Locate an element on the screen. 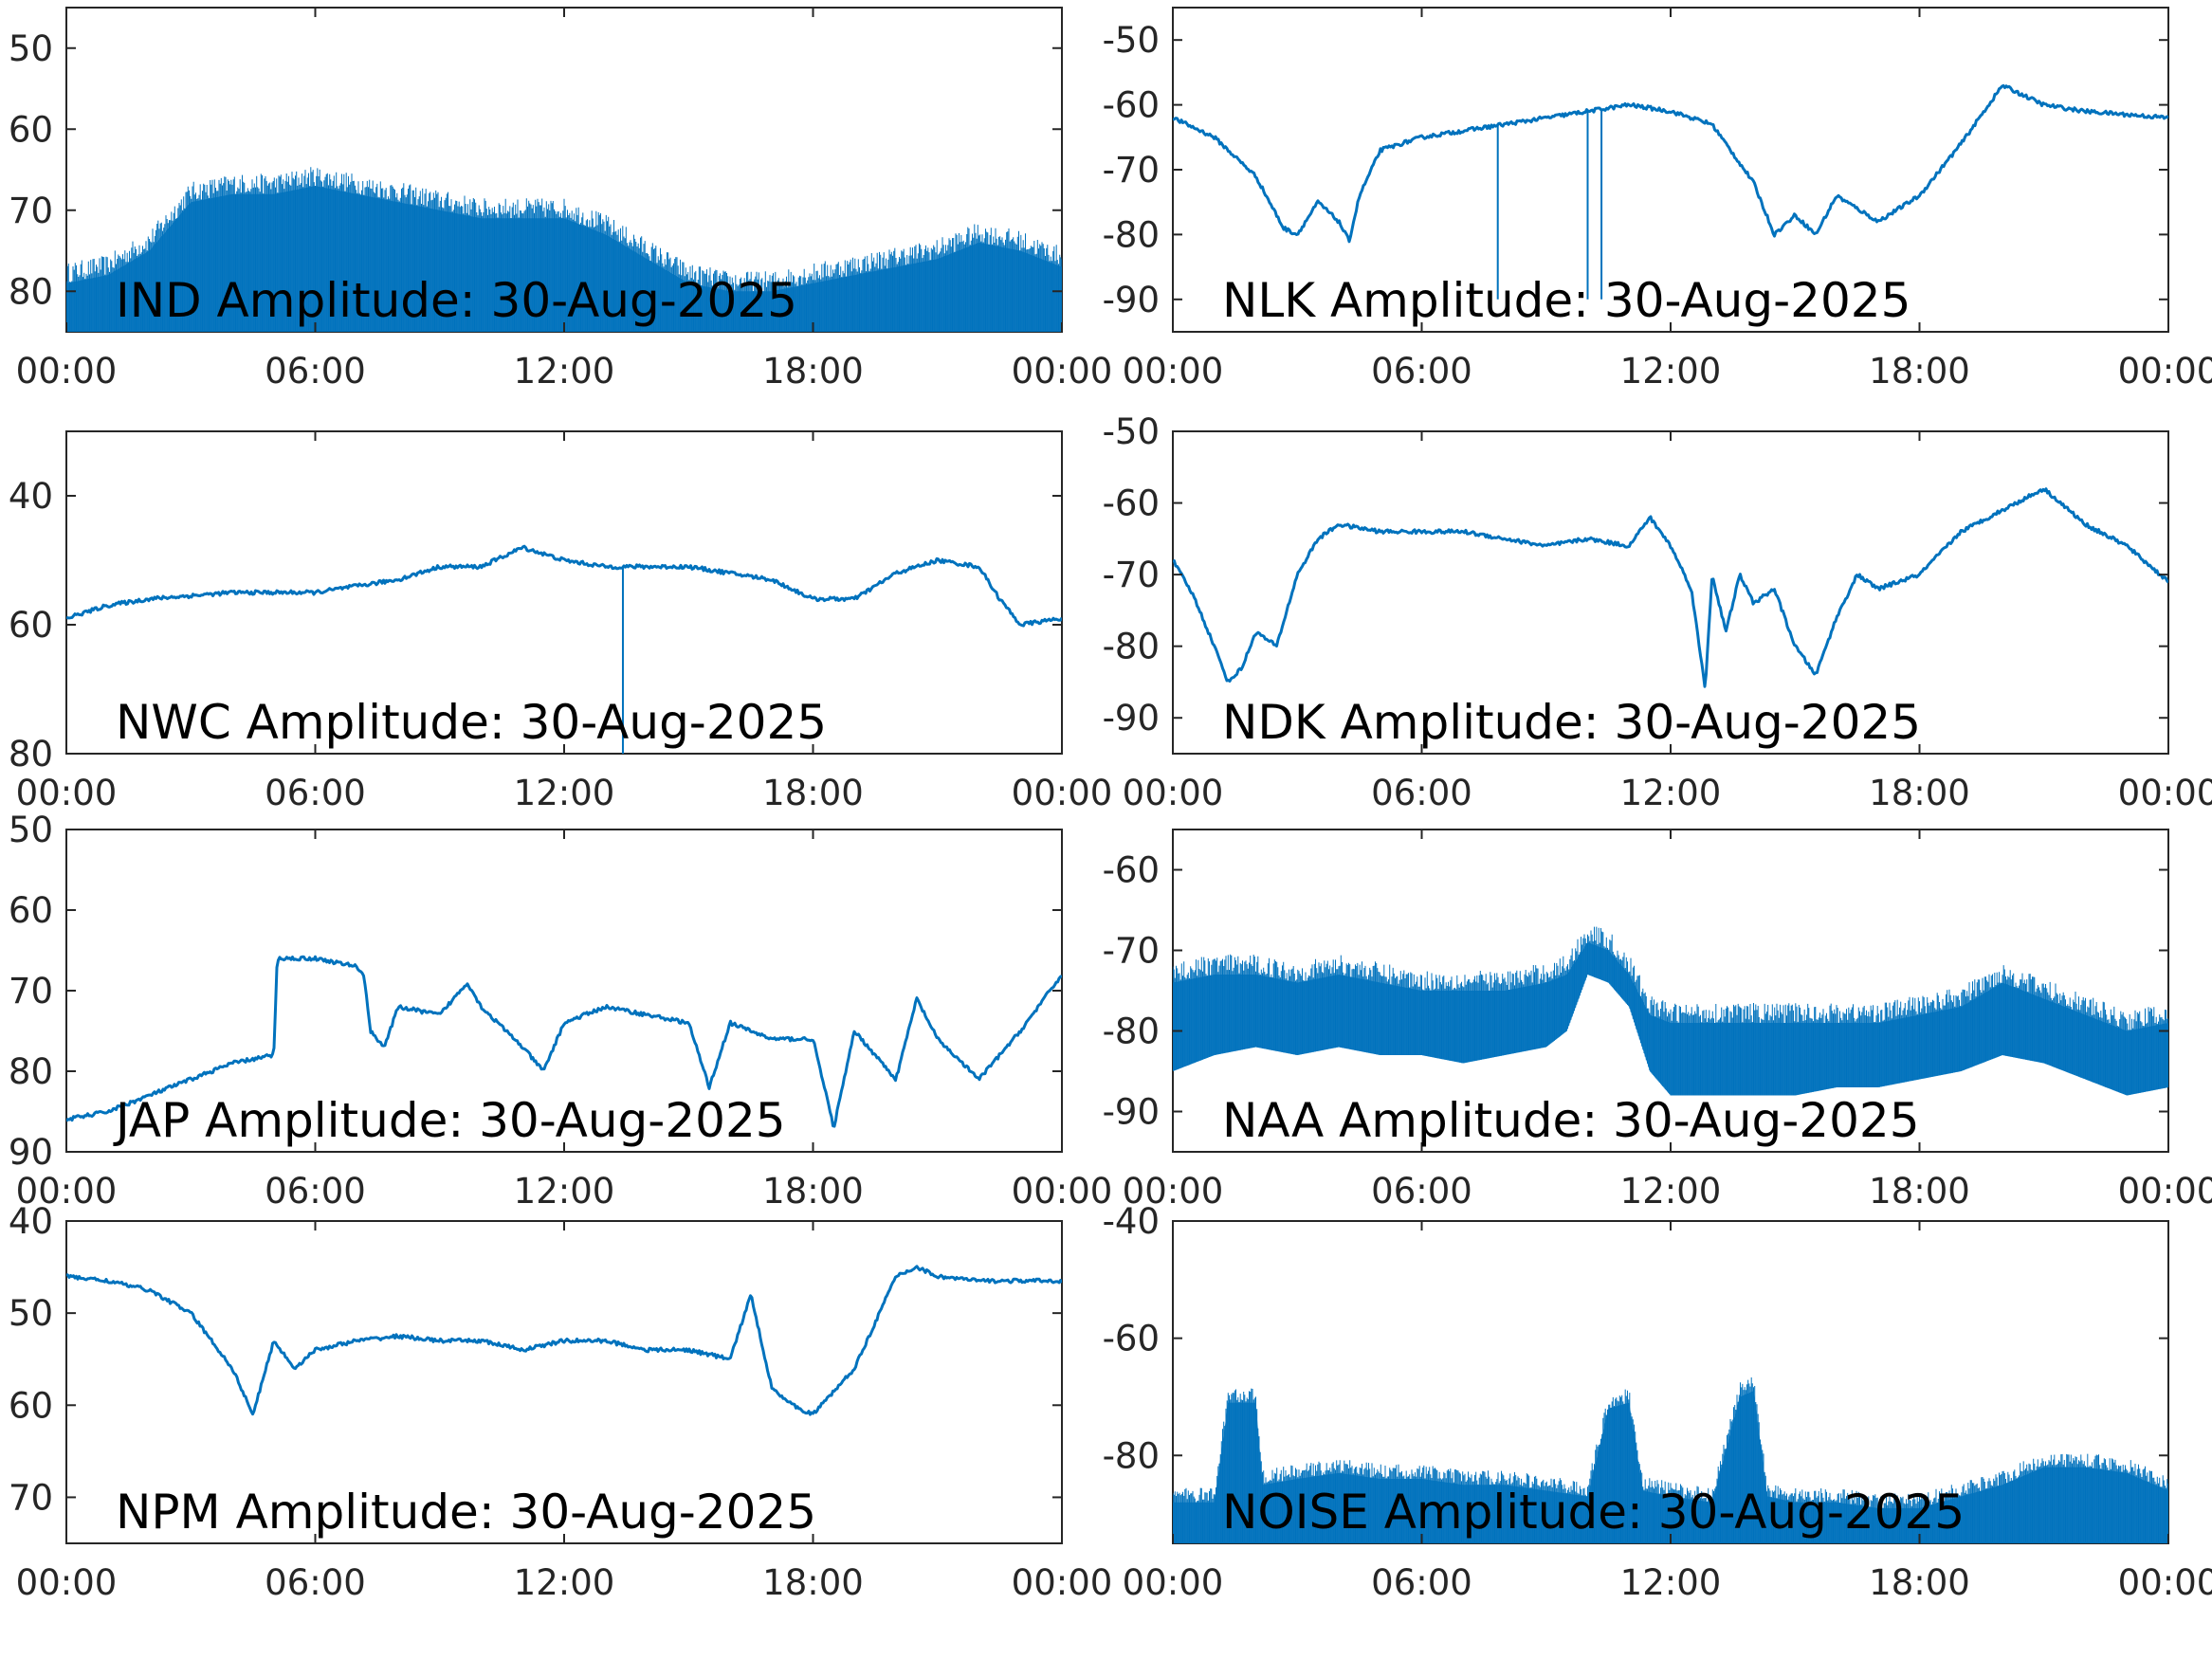  y-tick-label: 90 is located at coordinates (31, 1152).